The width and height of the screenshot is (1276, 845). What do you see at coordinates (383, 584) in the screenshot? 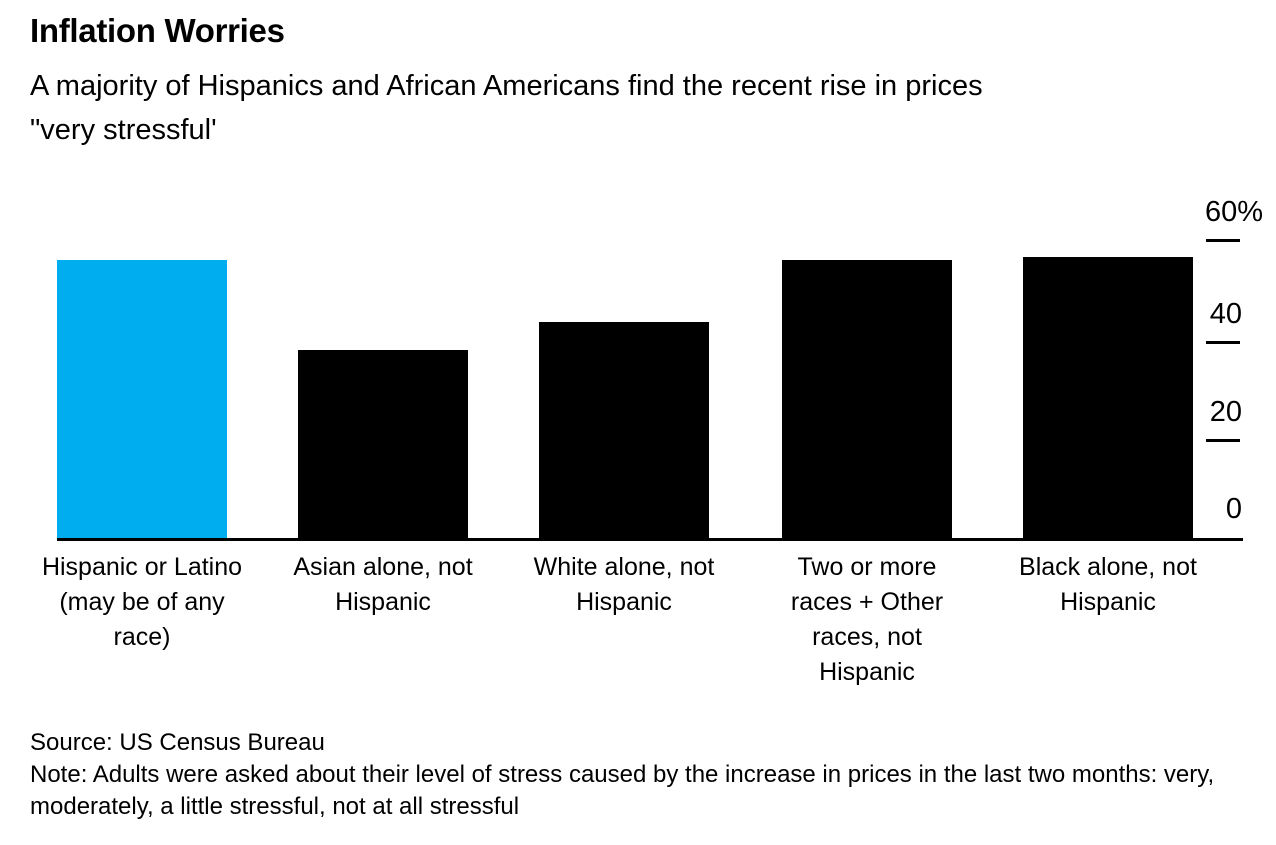
I see `x-axis-label-asian-alone: Asian alone, not Hispanic` at bounding box center [383, 584].